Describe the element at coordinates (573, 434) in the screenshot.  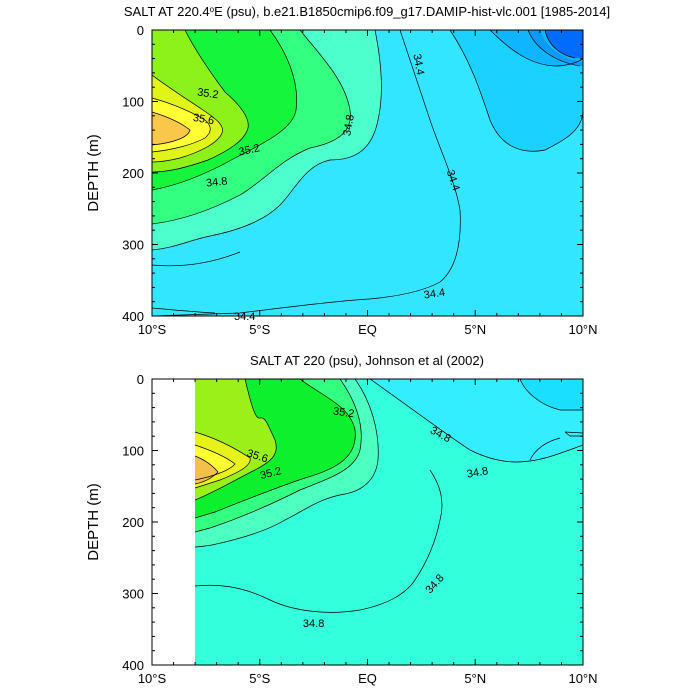
I see `obs-contour-34.6-tongue` at that location.